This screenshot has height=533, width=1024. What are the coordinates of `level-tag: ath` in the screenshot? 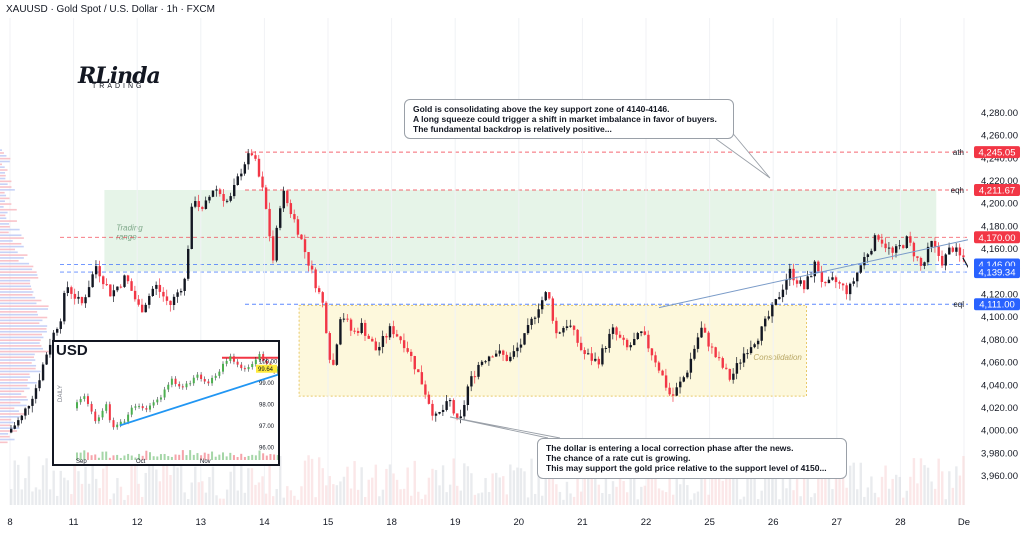 It's located at (958, 152).